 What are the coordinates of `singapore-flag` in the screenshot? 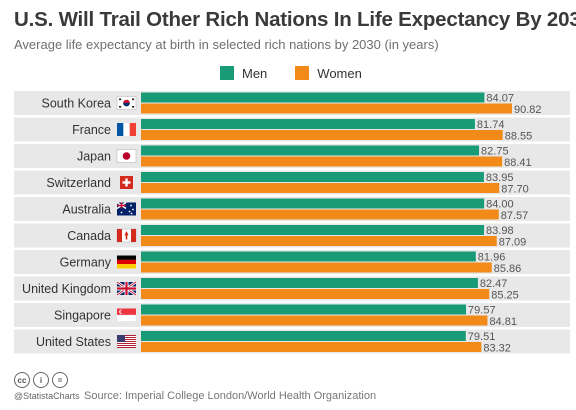 It's located at (126, 311).